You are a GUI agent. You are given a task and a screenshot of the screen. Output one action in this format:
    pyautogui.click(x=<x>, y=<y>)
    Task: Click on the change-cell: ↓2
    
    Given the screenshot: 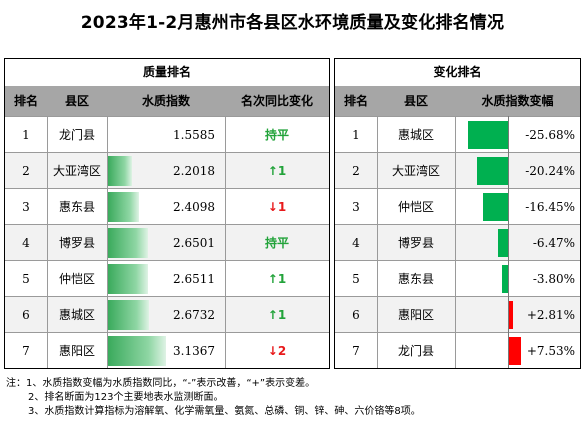 What is the action you would take?
    pyautogui.click(x=277, y=351)
    